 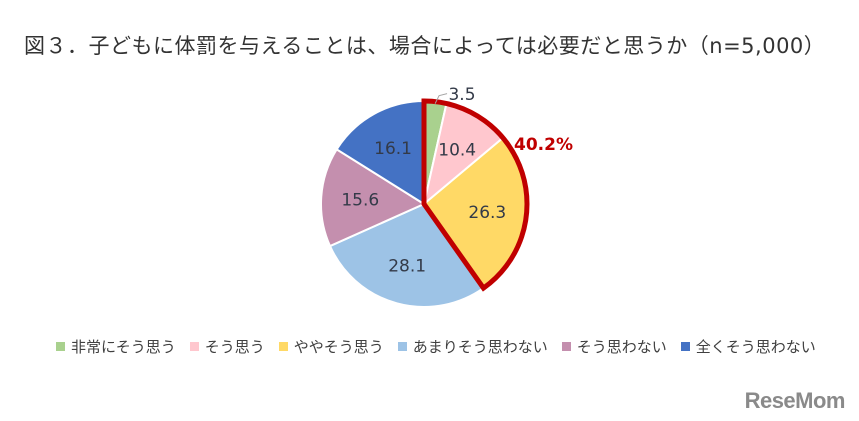 What do you see at coordinates (543, 145) in the screenshot?
I see `agree-total-callout: 40.2%` at bounding box center [543, 145].